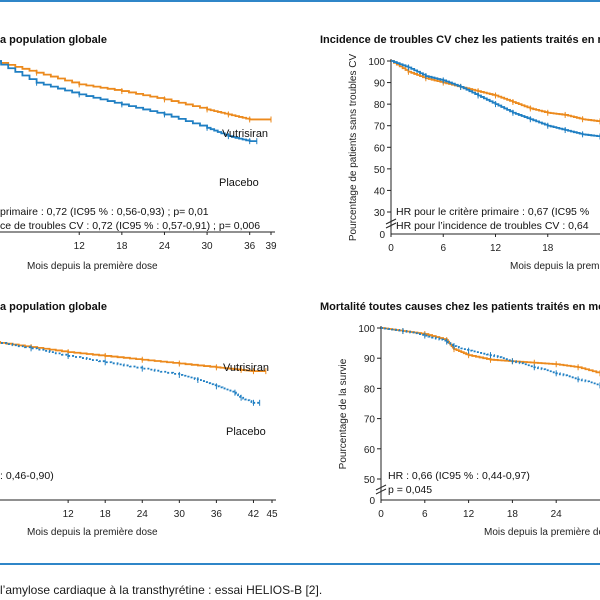  What do you see at coordinates (410, 490) in the screenshot?
I see `annotation-text: p = 0,045` at bounding box center [410, 490].